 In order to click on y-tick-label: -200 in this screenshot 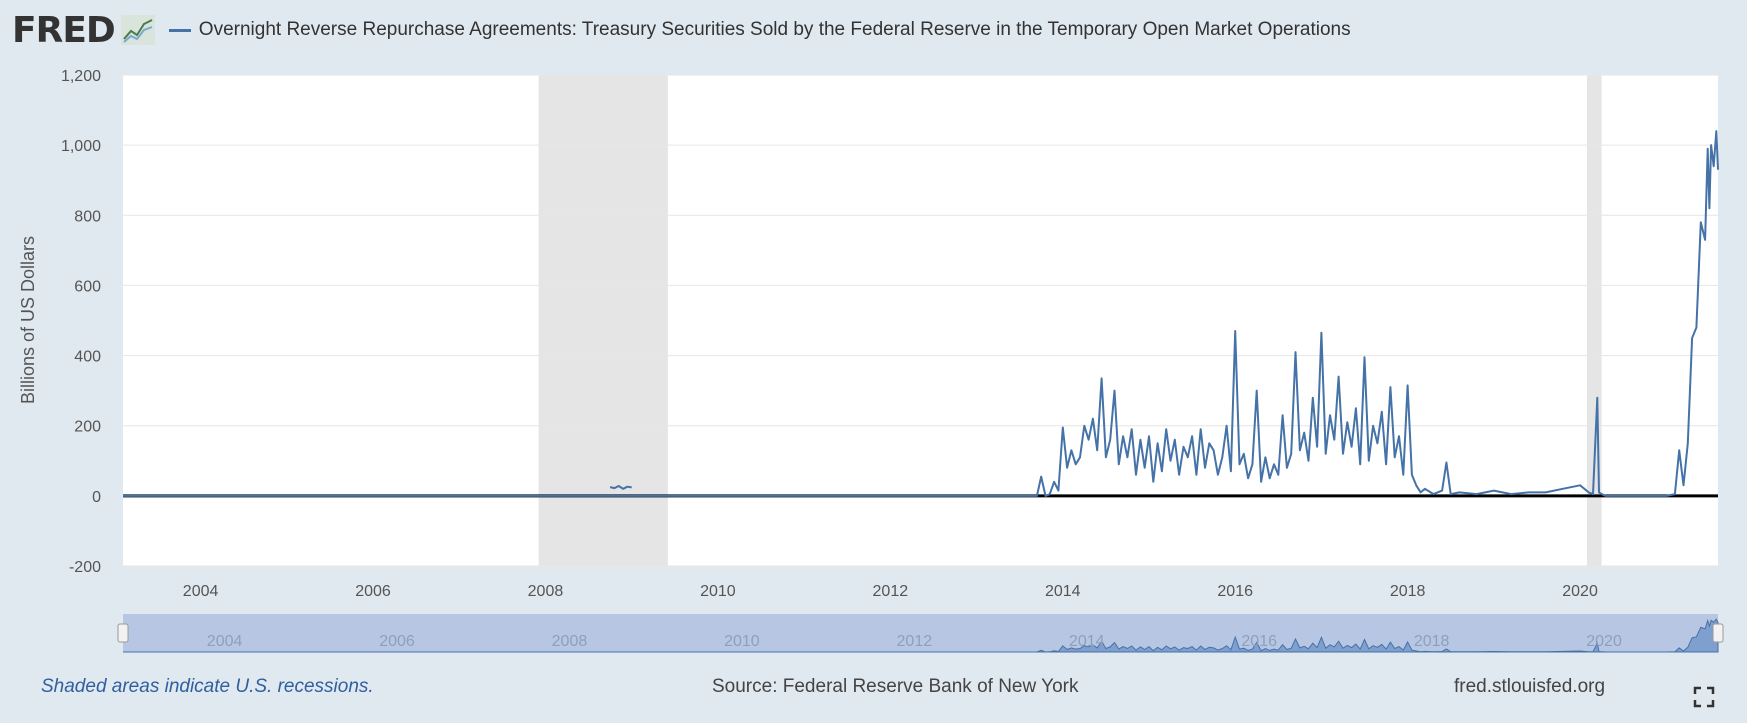, I will do `click(85, 567)`.